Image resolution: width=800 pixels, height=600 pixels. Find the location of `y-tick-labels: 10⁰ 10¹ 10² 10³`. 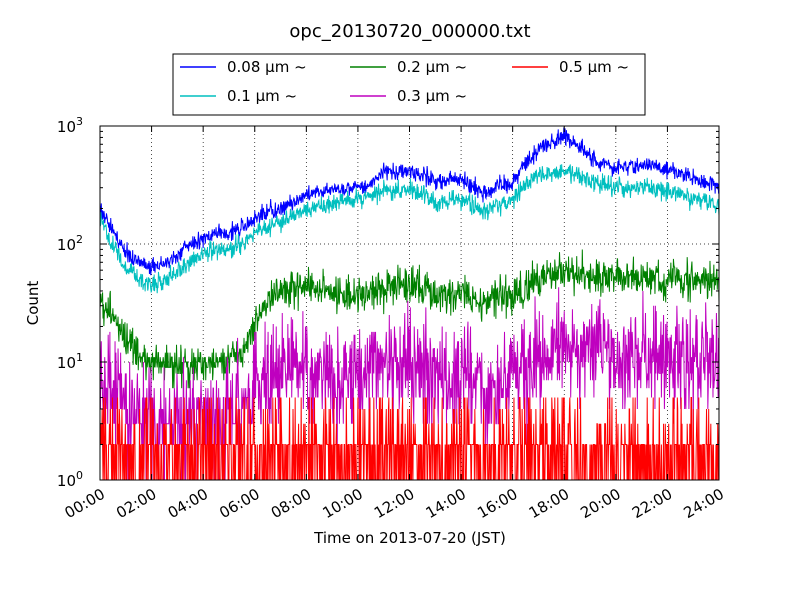

y-tick-labels: 10⁰ 10¹ 10² 10³ is located at coordinates (70, 302).